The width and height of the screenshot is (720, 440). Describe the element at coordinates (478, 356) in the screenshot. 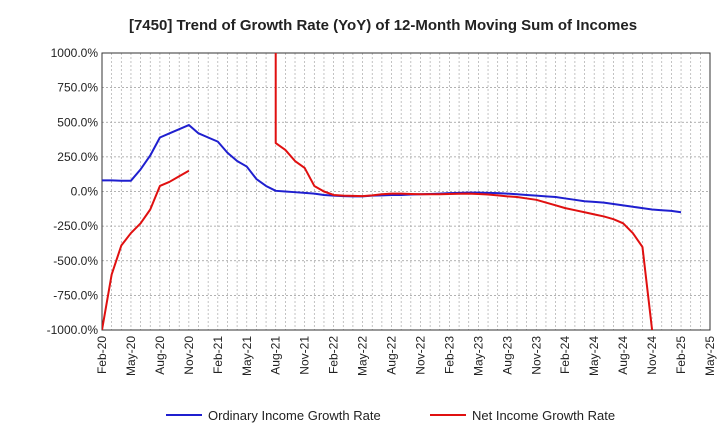

I see `x-tick-label: May-23` at that location.